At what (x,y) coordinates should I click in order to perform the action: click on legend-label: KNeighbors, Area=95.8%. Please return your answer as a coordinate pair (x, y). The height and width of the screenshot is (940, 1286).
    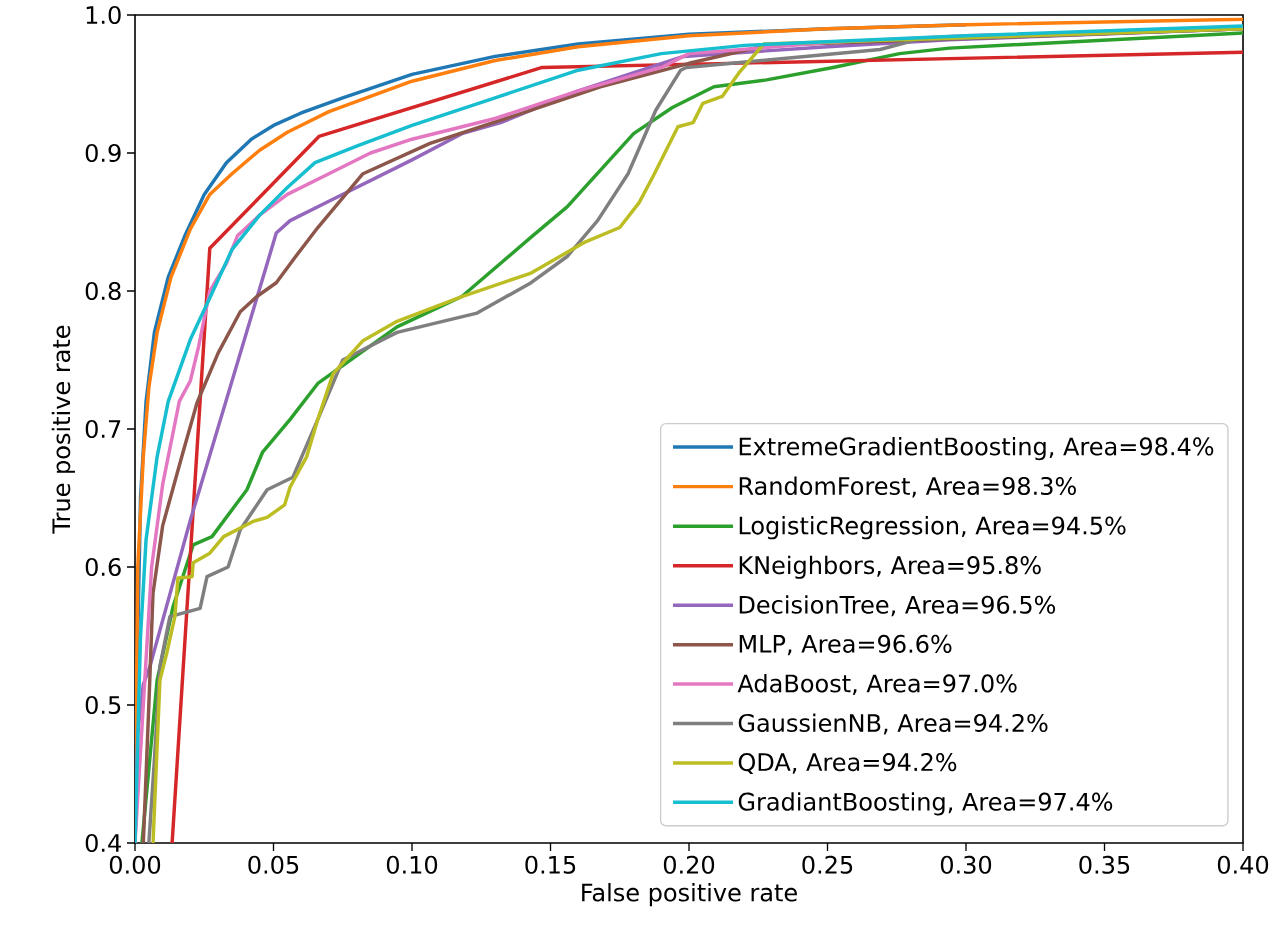
    Looking at the image, I should click on (890, 567).